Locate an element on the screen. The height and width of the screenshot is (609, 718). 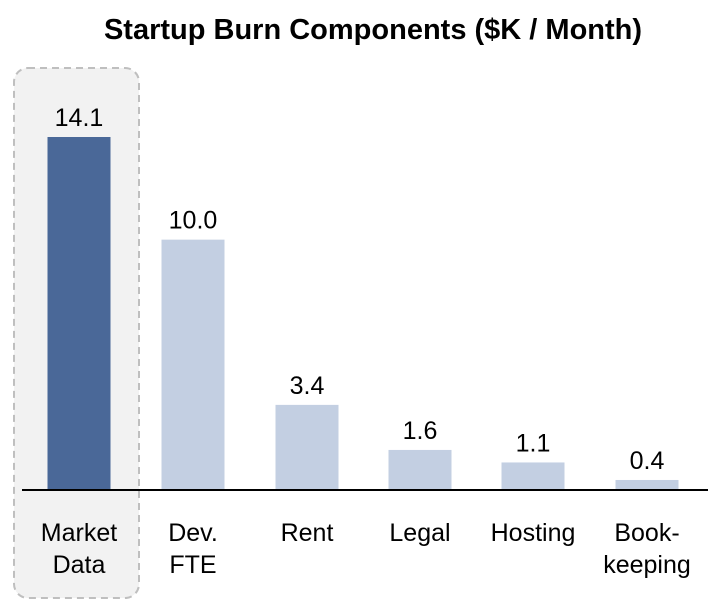
category-label-line: Rent is located at coordinates (307, 533).